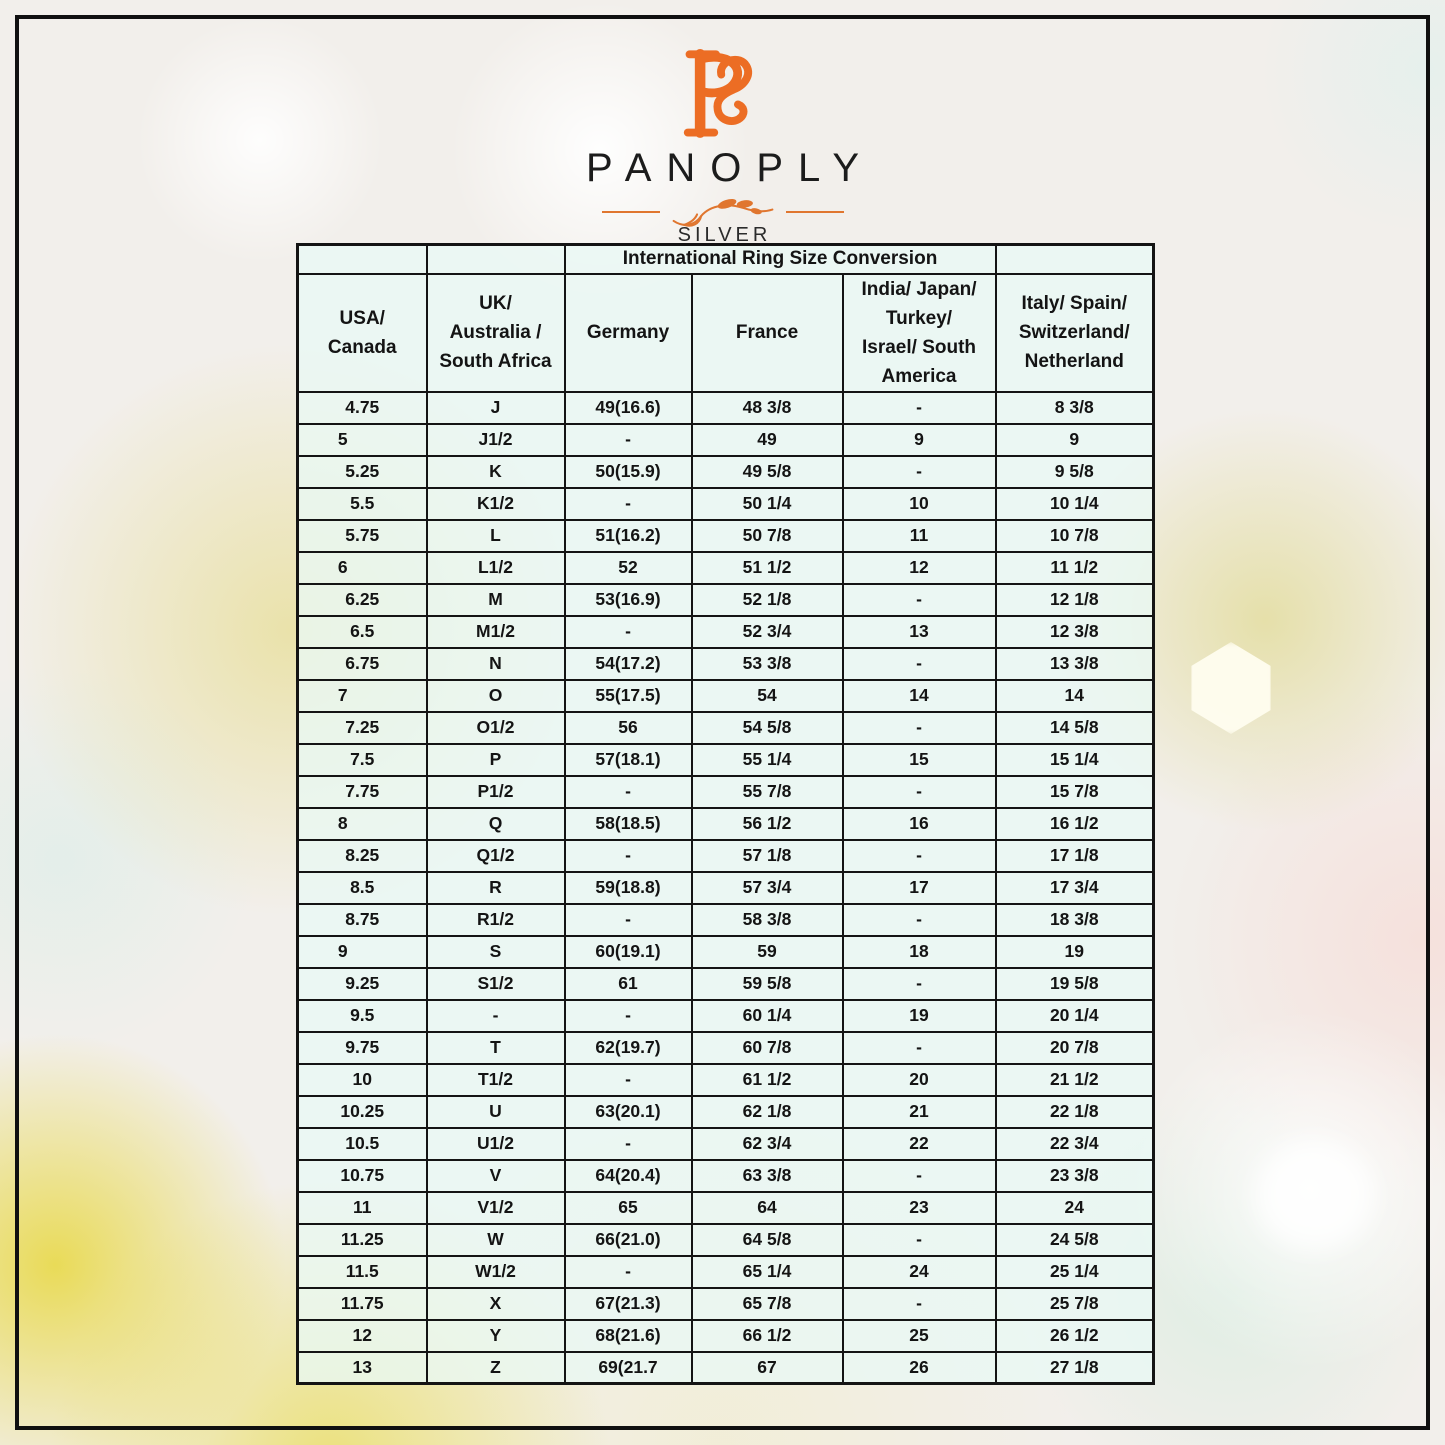 The width and height of the screenshot is (1445, 1445). Describe the element at coordinates (767, 919) in the screenshot. I see `size-cell: 58 3/8` at that location.